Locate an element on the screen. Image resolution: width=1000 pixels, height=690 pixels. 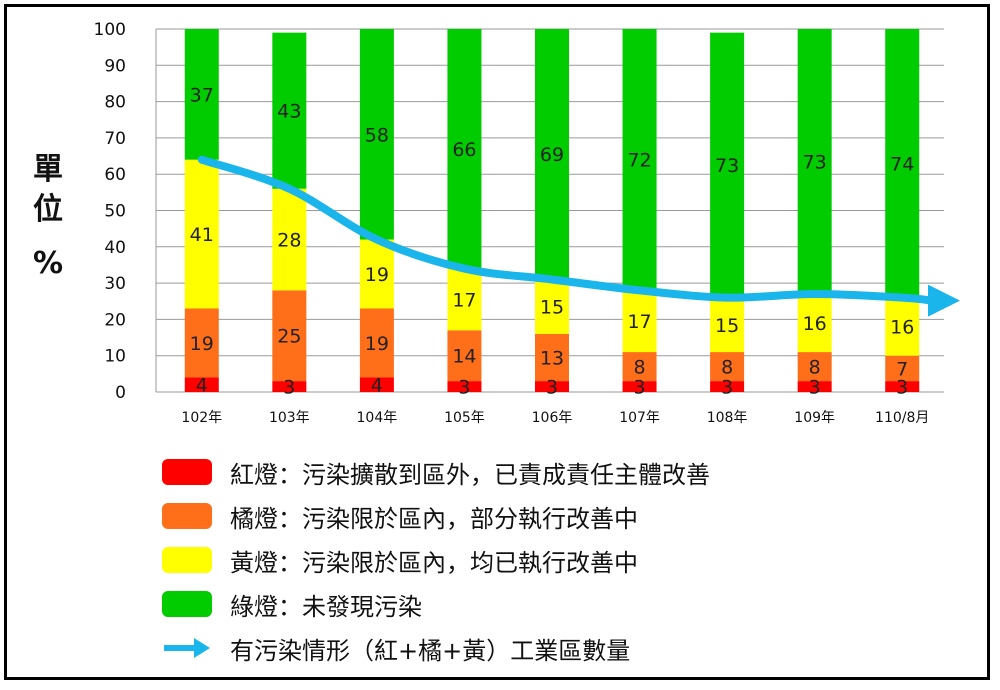
legend-label: 有污染情形（紅+橘+黃）工業區數量 is located at coordinates (430, 650).